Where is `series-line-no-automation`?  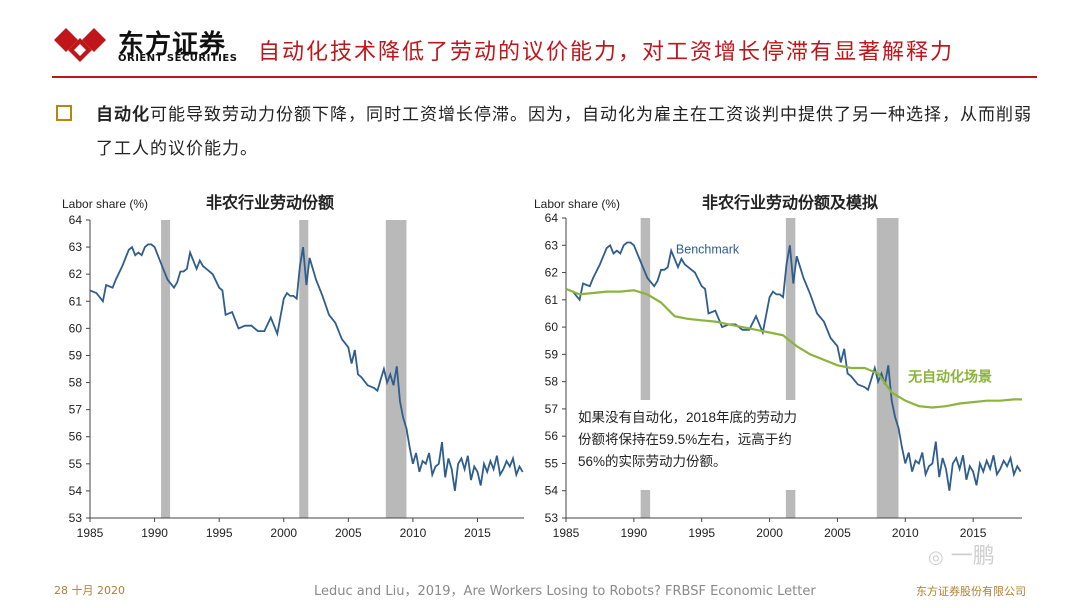
series-line-no-automation is located at coordinates (793, 348).